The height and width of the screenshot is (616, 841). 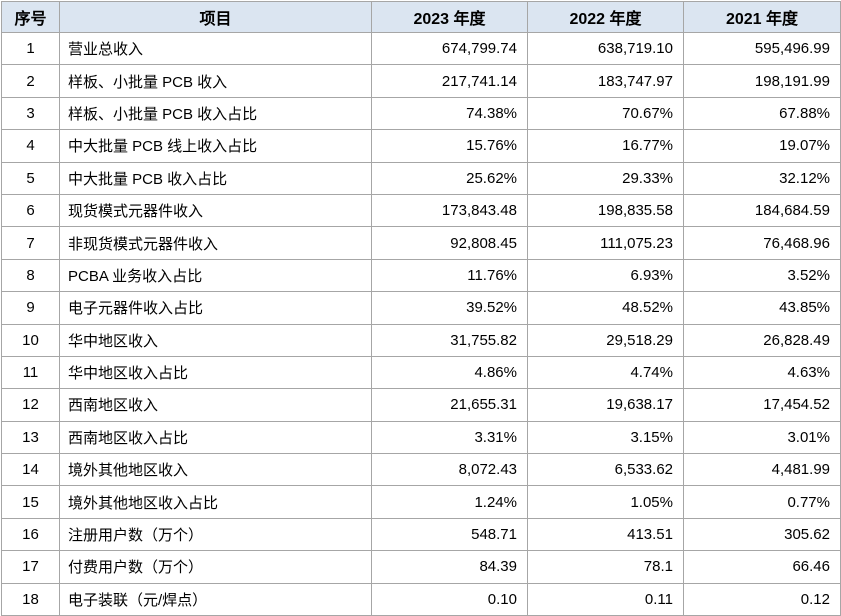 I want to click on cell-2023: 4.86%, so click(x=449, y=372).